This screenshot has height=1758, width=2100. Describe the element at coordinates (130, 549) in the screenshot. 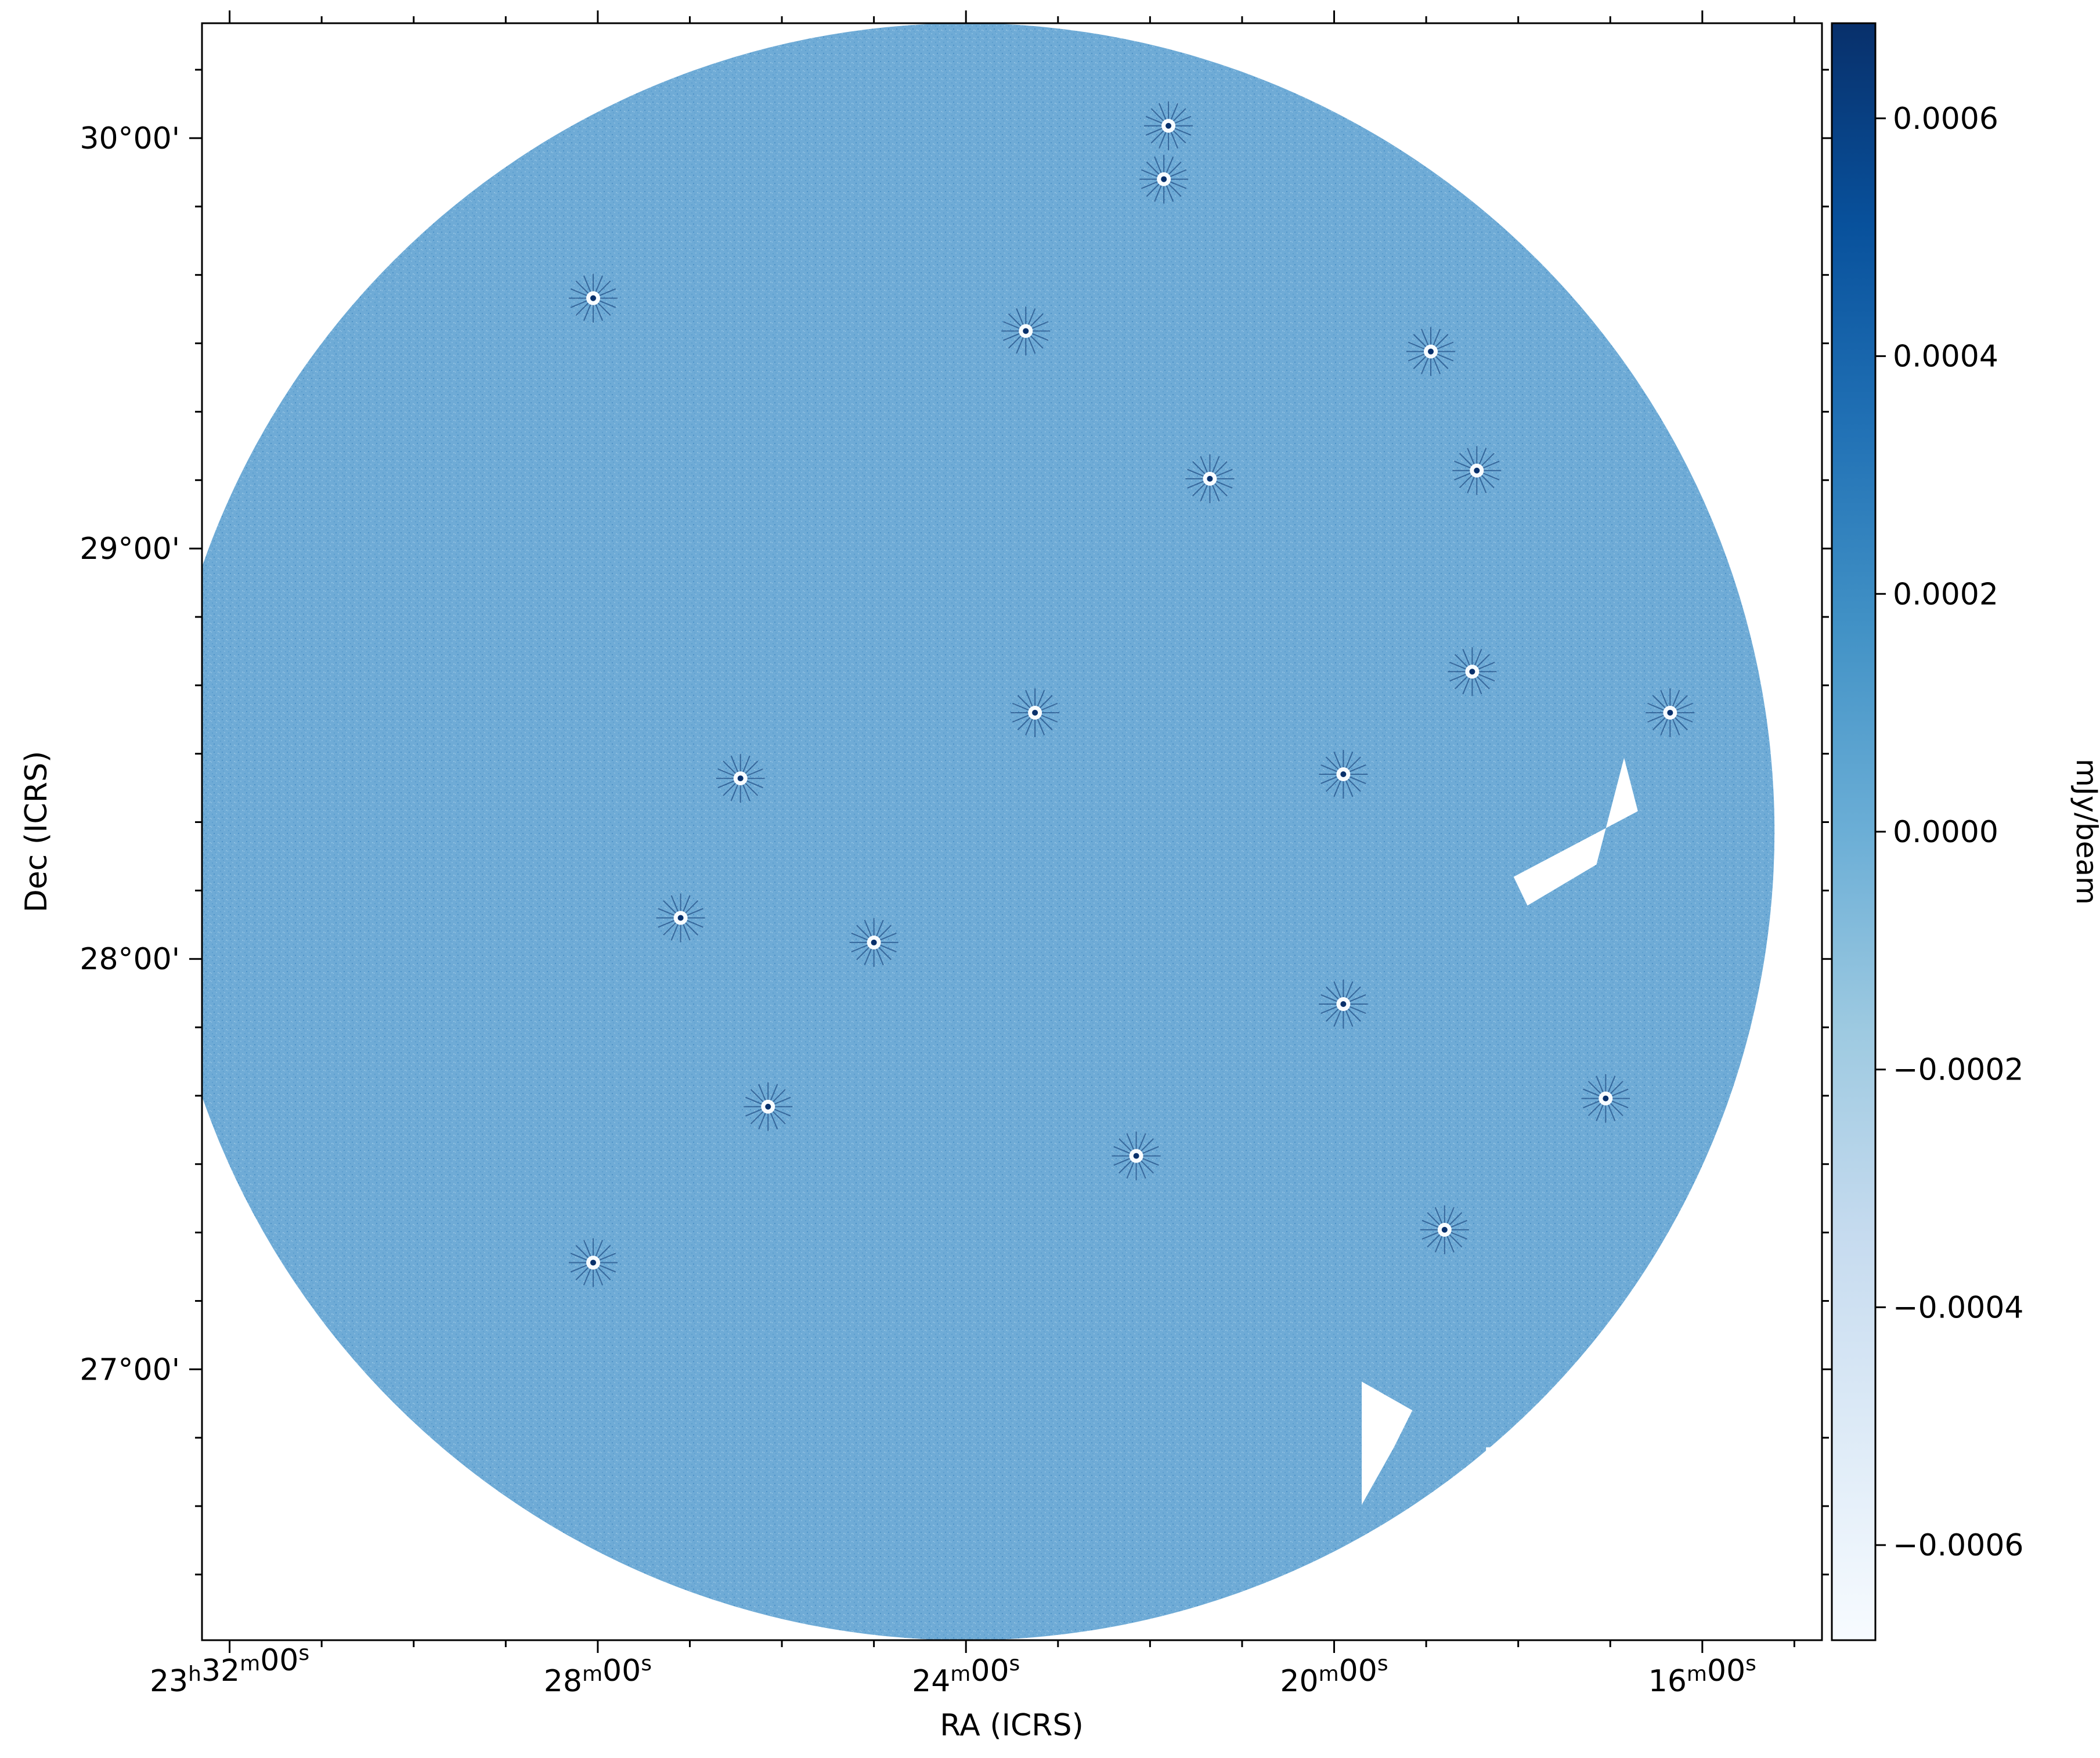

I see `y-tick-label-29: 29°00'` at that location.